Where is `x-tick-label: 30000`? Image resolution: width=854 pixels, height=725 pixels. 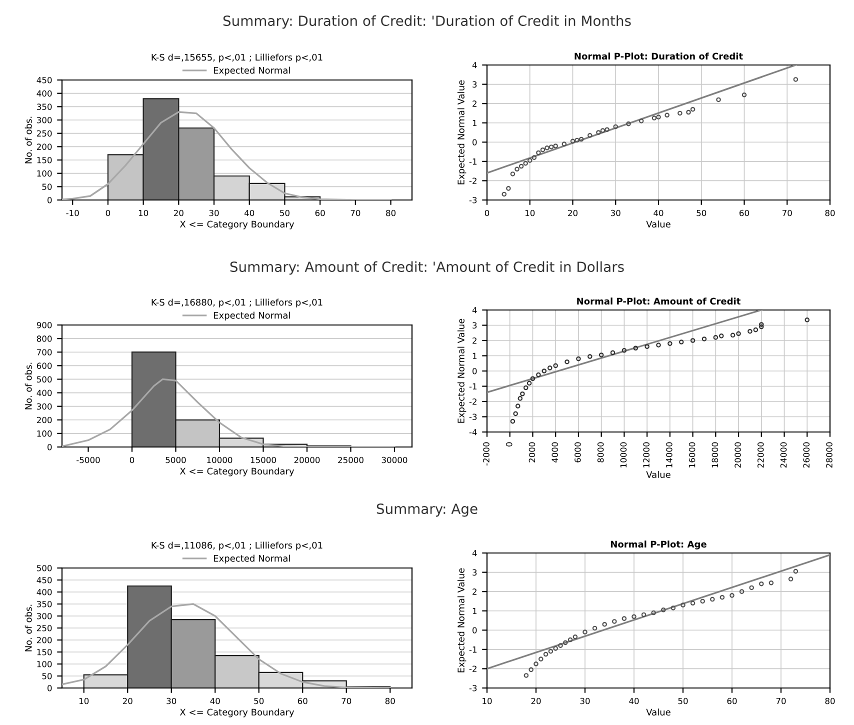 x-tick-label: 30000 is located at coordinates (395, 460).